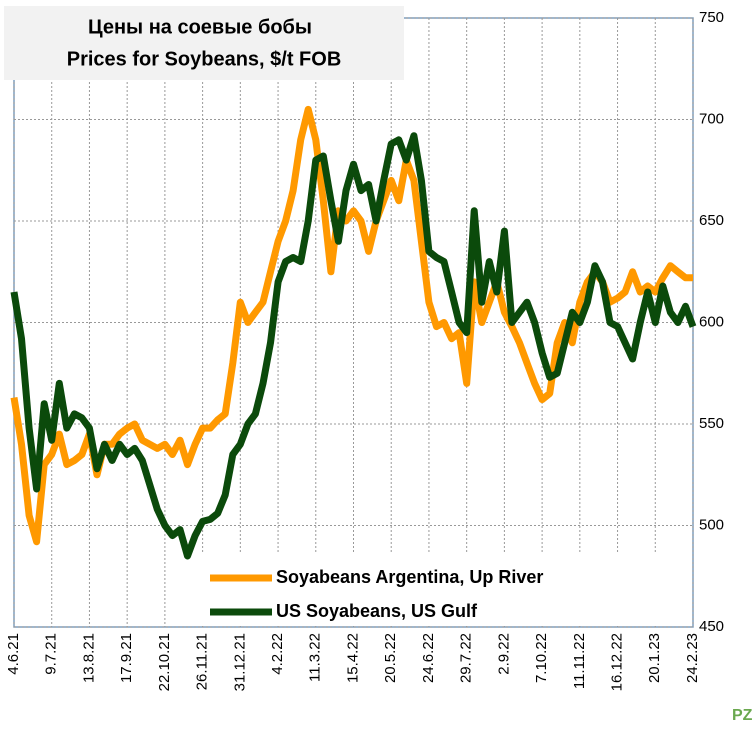  What do you see at coordinates (711, 321) in the screenshot?
I see `y-tick-label: 600` at bounding box center [711, 321].